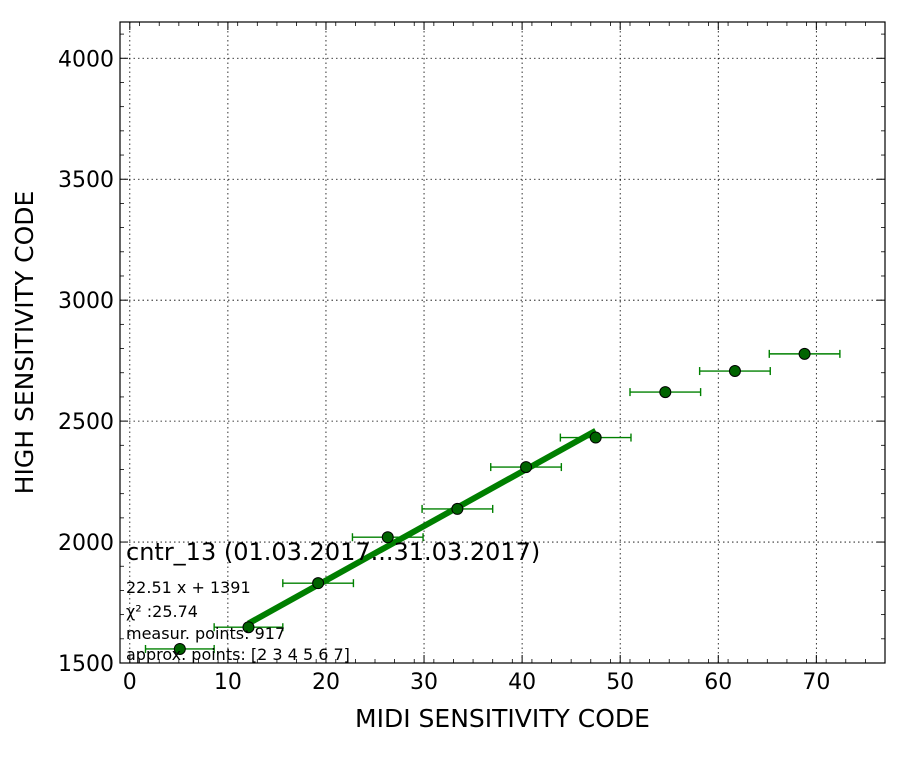  Describe the element at coordinates (86, 664) in the screenshot. I see `y-tick-label: 1500` at that location.